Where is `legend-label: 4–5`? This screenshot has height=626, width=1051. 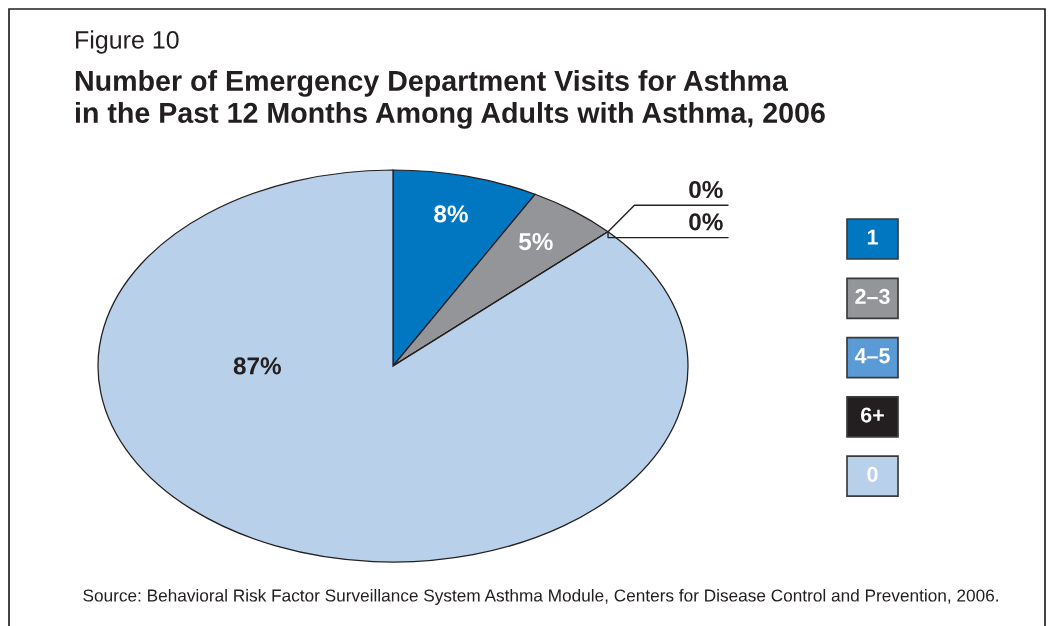
legend-label: 4–5 is located at coordinates (872, 356).